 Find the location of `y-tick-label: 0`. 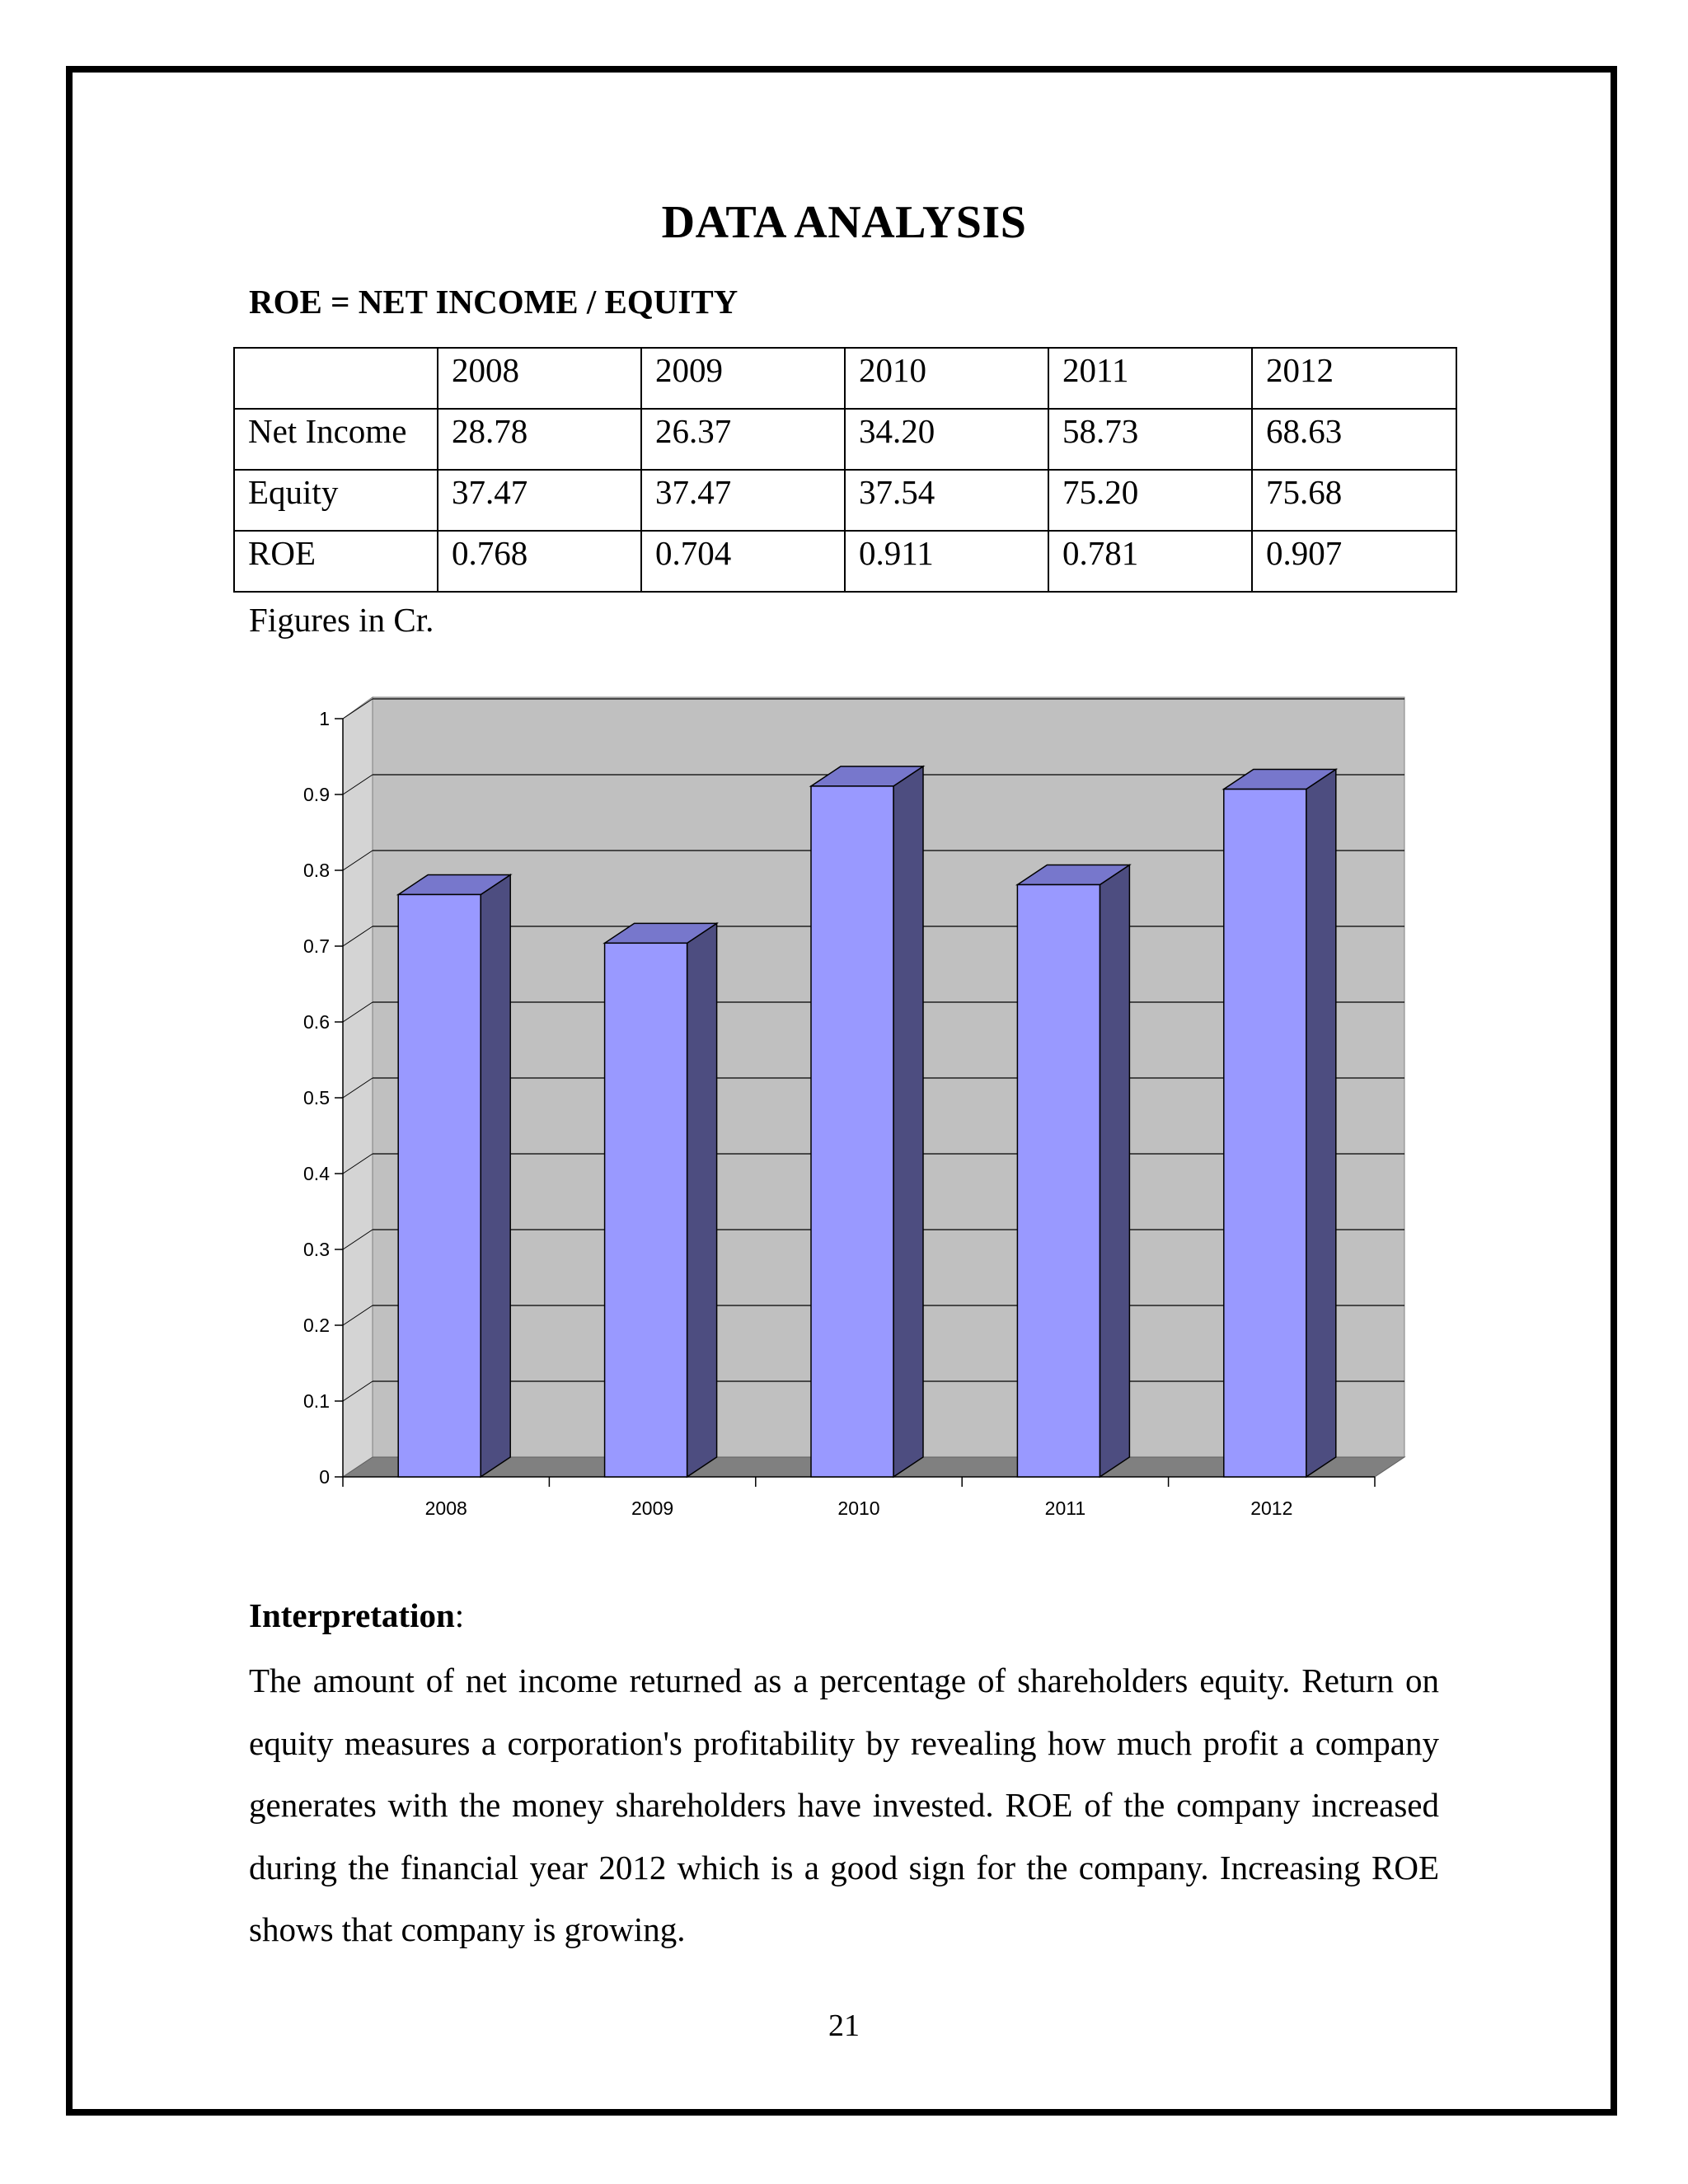

y-tick-label: 0 is located at coordinates (325, 1477).